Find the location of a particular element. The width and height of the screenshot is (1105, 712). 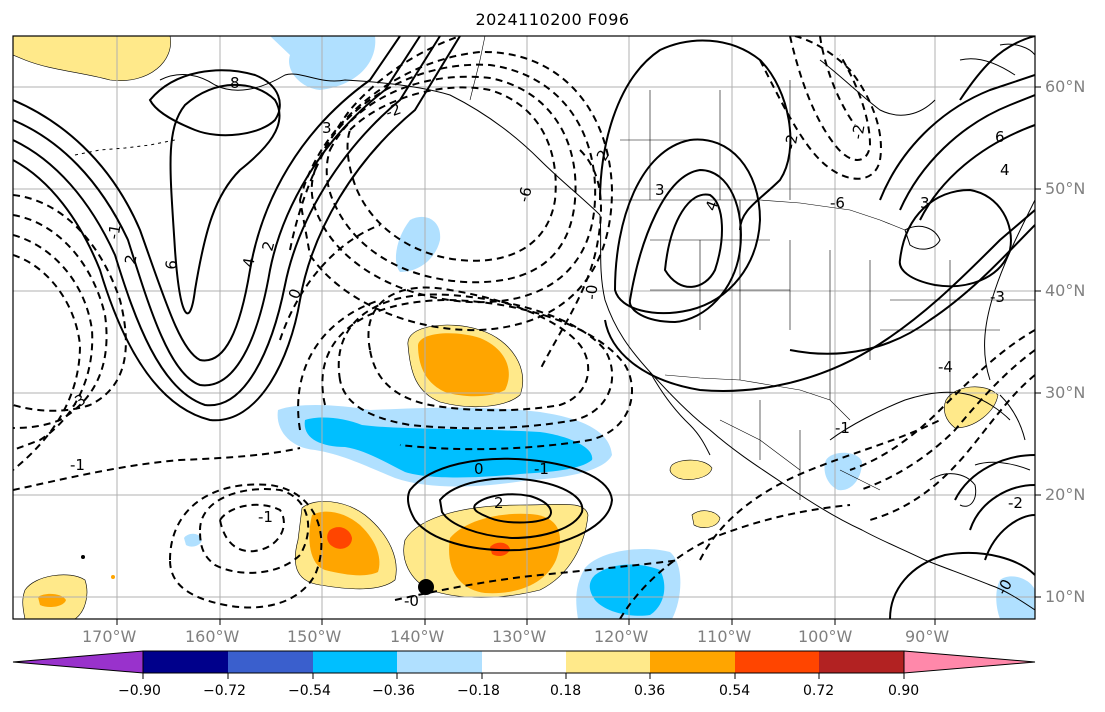

lon-label: 120°W is located at coordinates (621, 636).